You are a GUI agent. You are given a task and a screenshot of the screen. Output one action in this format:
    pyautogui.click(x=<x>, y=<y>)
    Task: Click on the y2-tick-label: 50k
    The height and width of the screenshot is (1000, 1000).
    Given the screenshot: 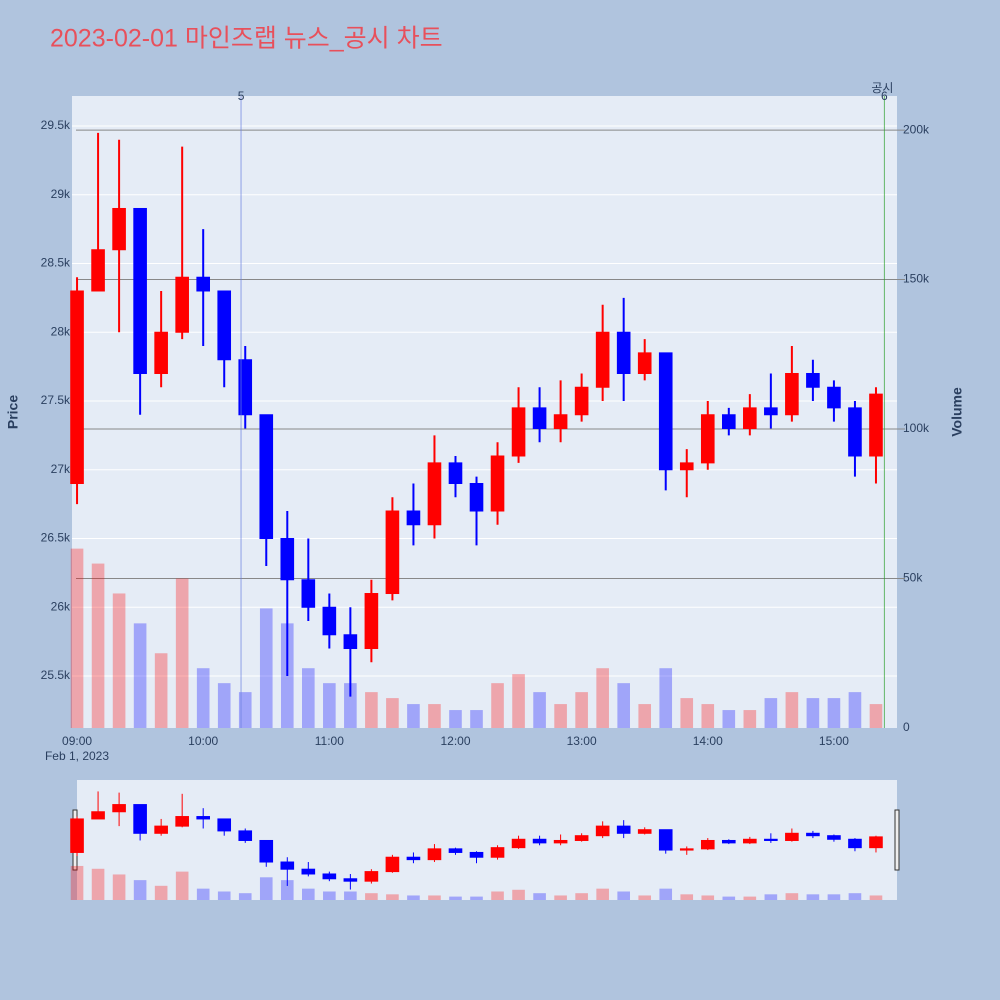 What is the action you would take?
    pyautogui.click(x=913, y=578)
    